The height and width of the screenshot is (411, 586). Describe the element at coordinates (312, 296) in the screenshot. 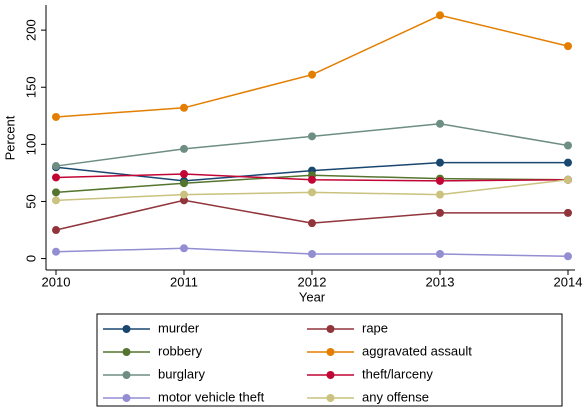

I see `x-axis-label: Year` at that location.